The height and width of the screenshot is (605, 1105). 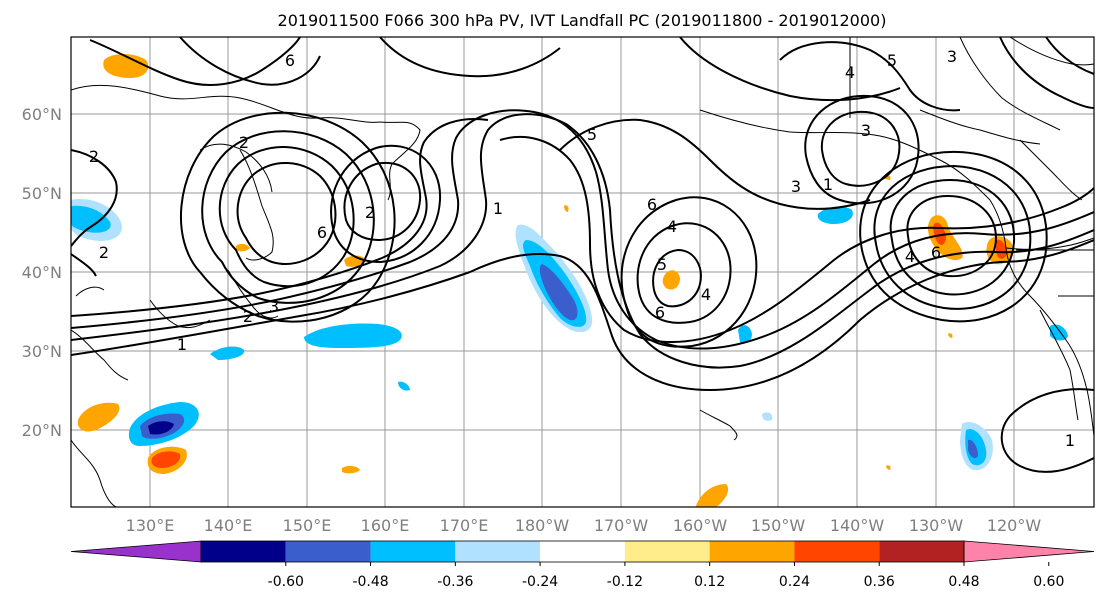 I want to click on pos-region-coast-core, so click(x=1001, y=249).